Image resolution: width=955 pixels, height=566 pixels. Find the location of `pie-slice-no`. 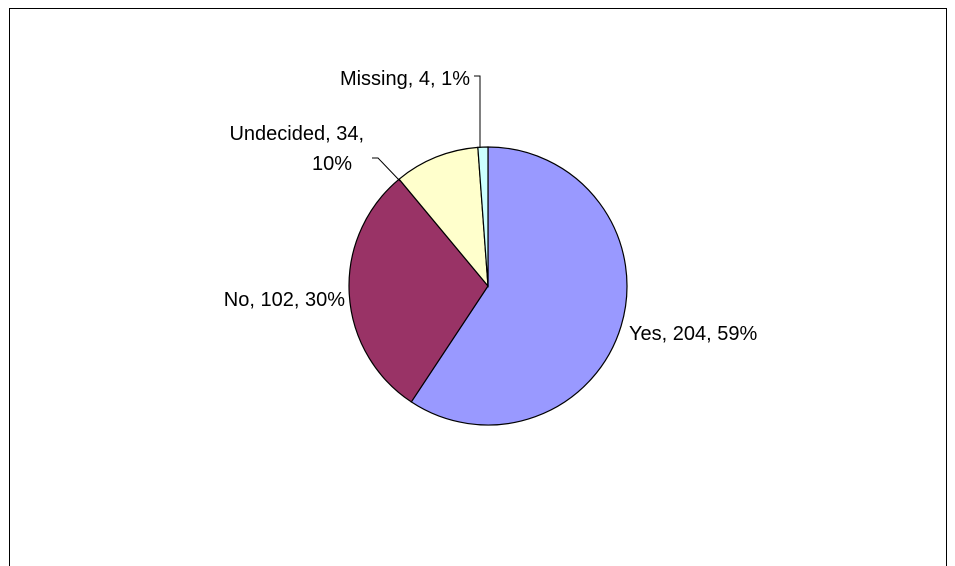

pie-slice-no is located at coordinates (418, 290).